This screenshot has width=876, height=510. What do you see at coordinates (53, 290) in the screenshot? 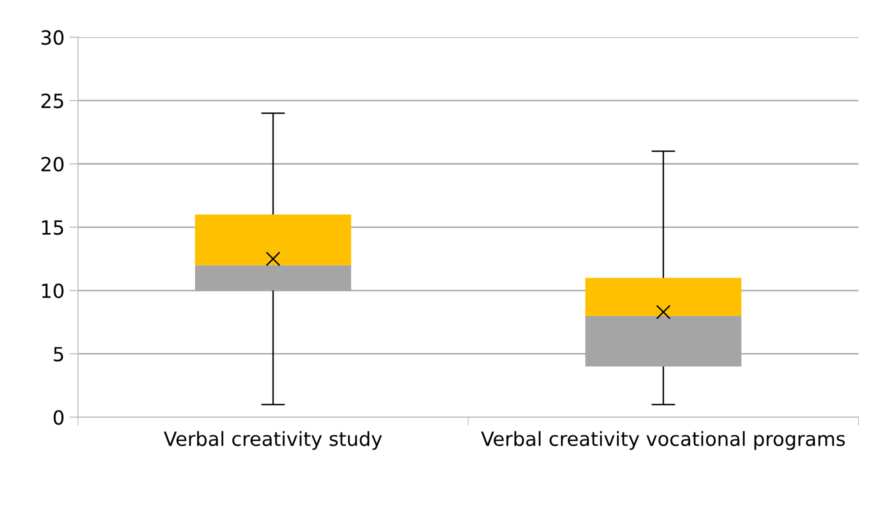
I see `y-tick-label: 10` at bounding box center [53, 290].